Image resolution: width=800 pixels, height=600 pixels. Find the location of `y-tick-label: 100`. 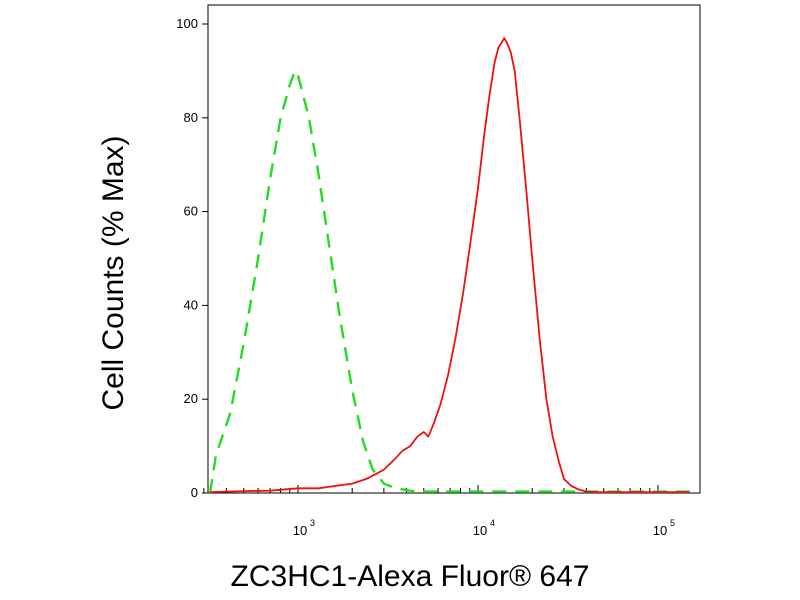

y-tick-label: 100 is located at coordinates (187, 23).